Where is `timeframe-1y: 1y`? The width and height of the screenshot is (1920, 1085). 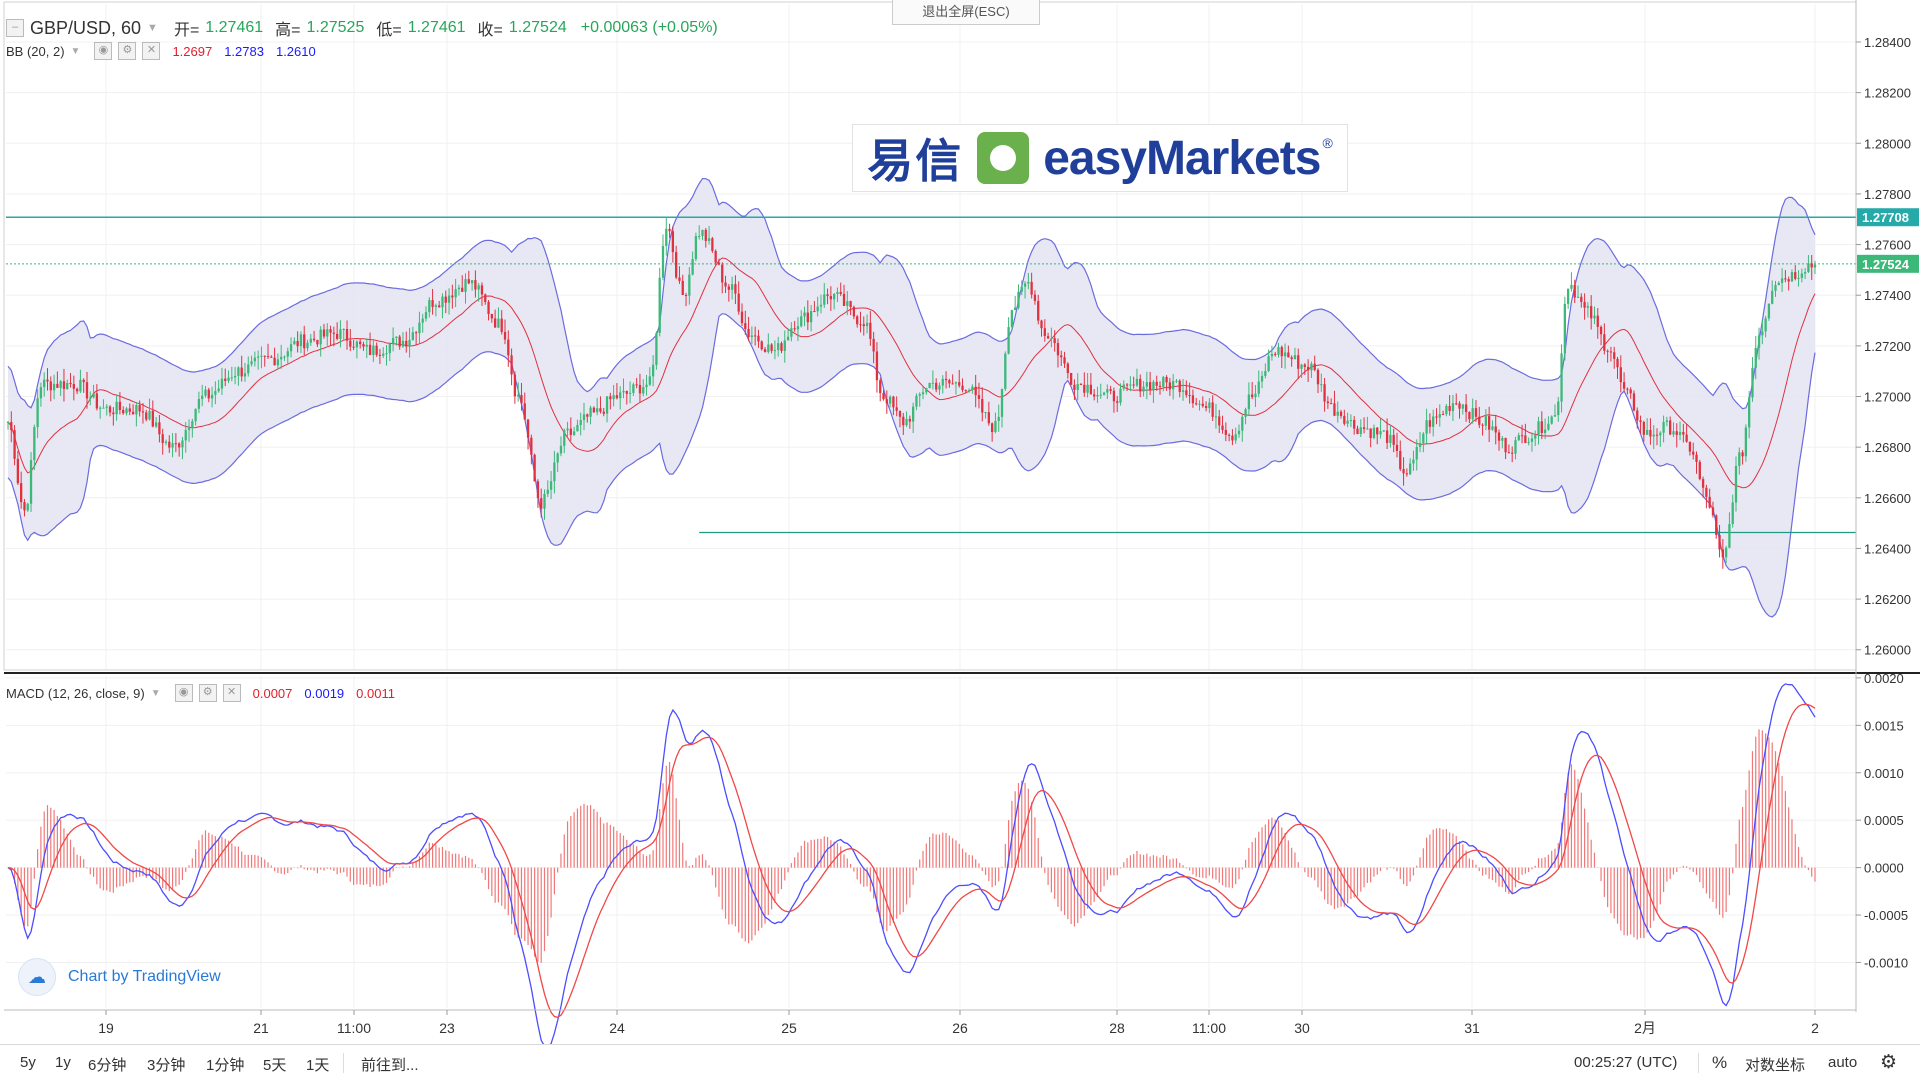 timeframe-1y: 1y is located at coordinates (63, 1062).